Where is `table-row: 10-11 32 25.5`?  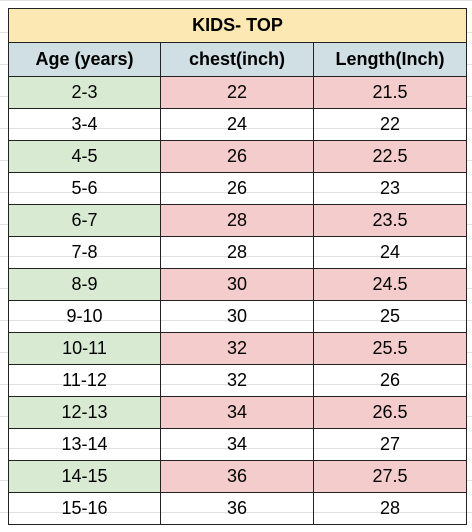
table-row: 10-11 32 25.5 is located at coordinates (237, 348).